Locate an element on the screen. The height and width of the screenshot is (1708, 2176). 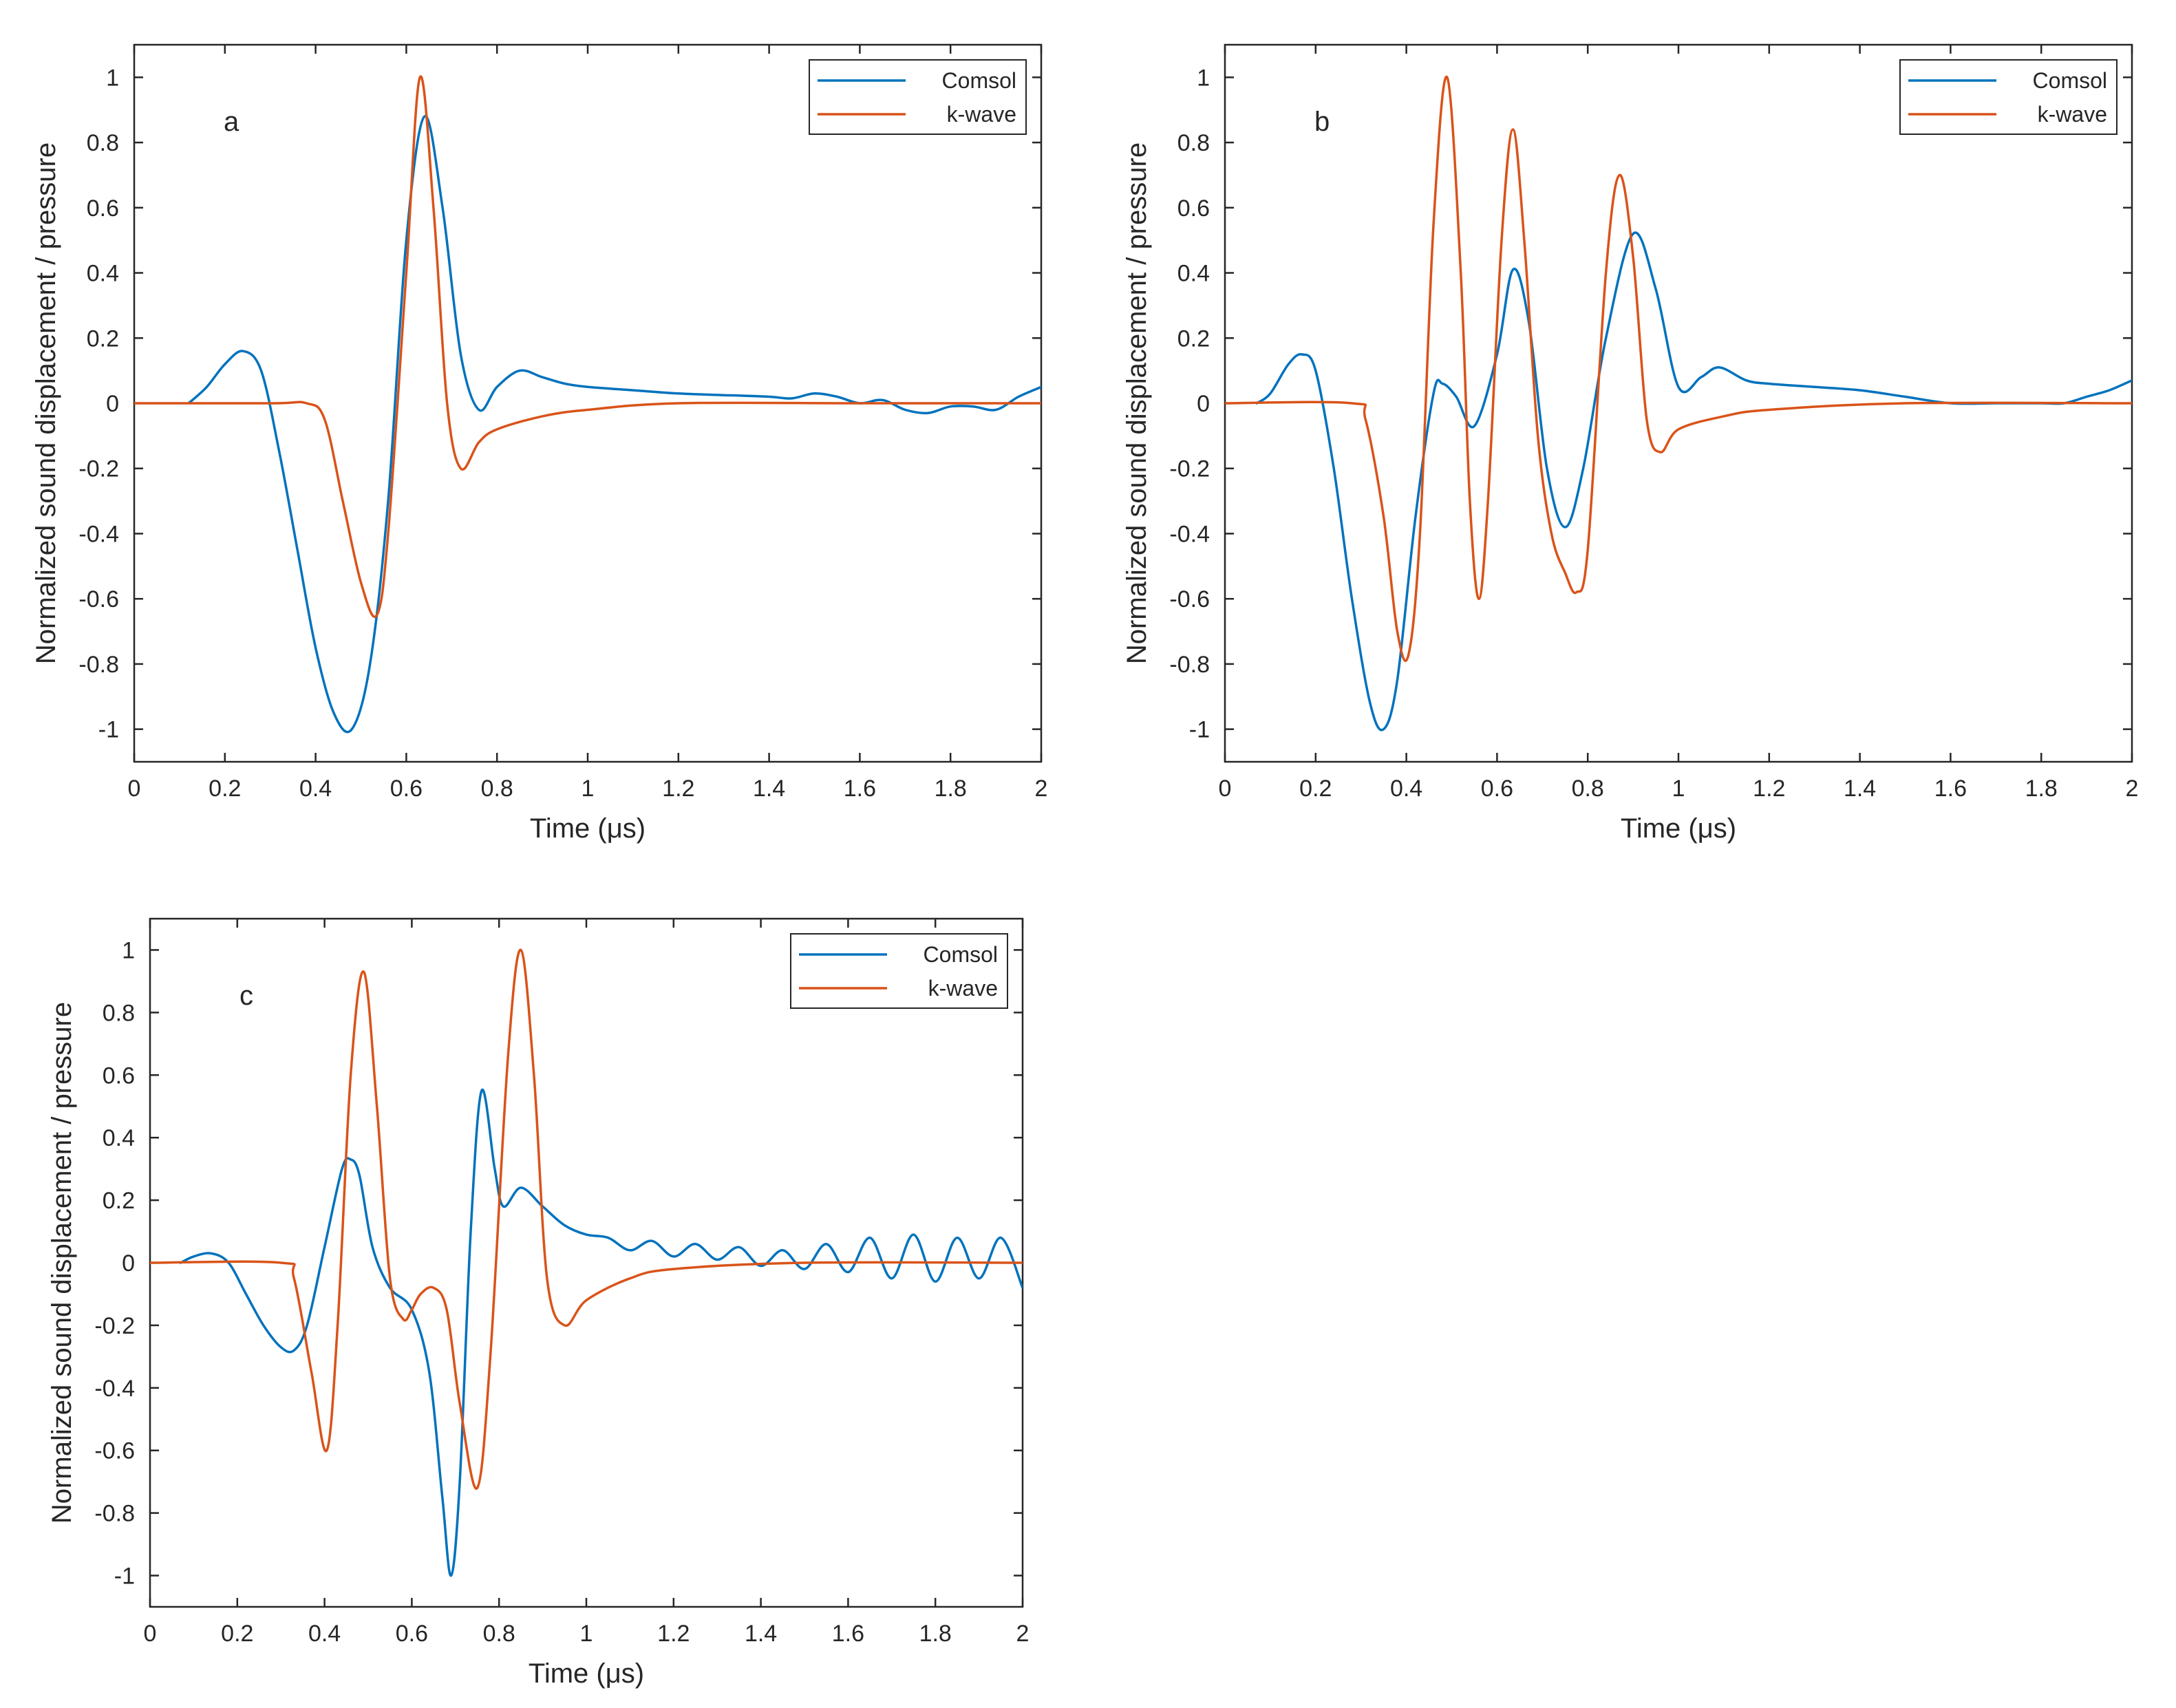
panel-letter: a is located at coordinates (232, 122).